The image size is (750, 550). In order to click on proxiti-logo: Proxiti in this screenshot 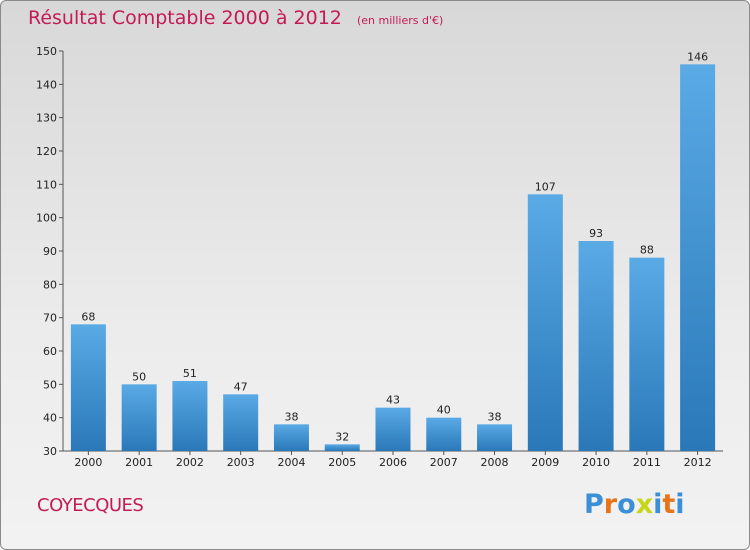, I will do `click(634, 504)`.